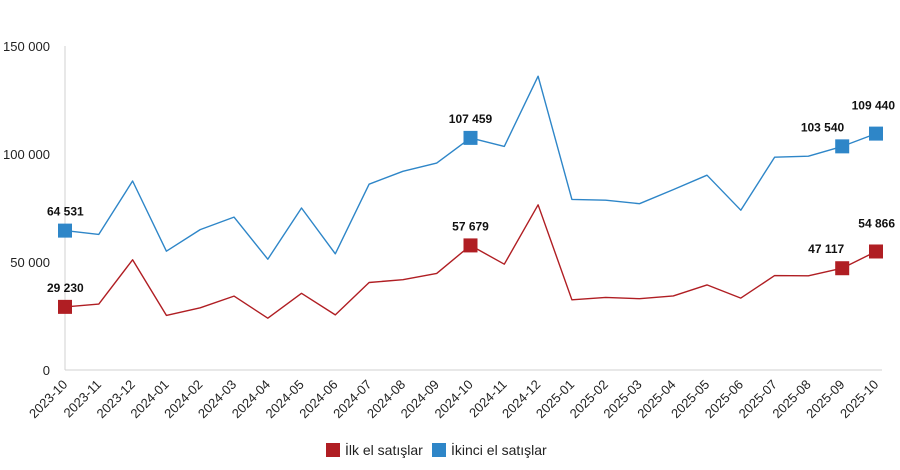  I want to click on legend-label: İlk el satışlar, so click(384, 449).